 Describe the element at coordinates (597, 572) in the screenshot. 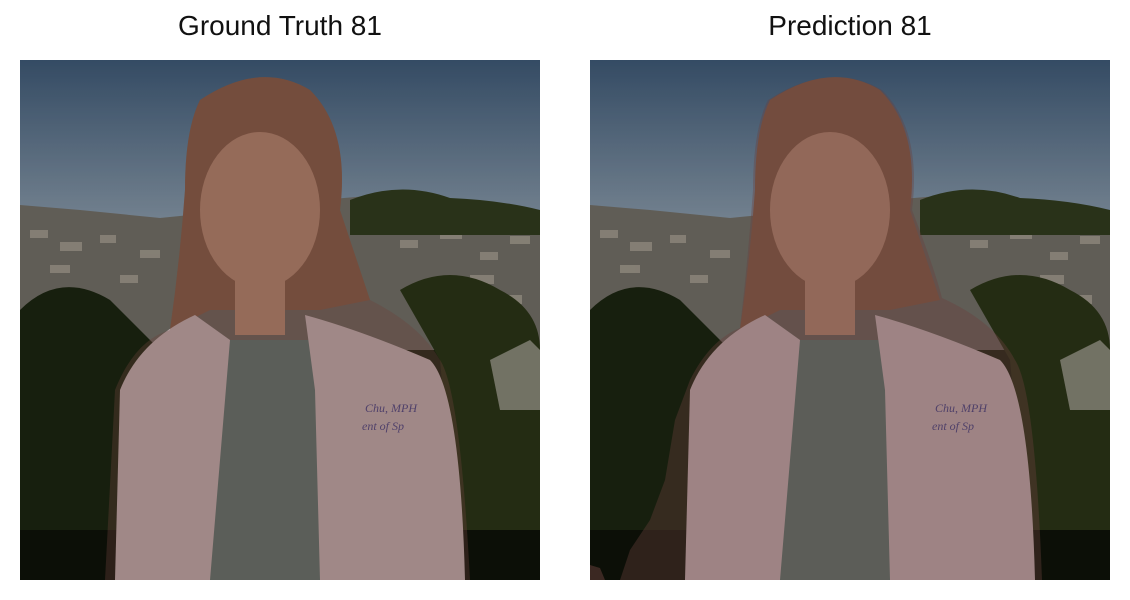

I see `mask-fragment` at that location.